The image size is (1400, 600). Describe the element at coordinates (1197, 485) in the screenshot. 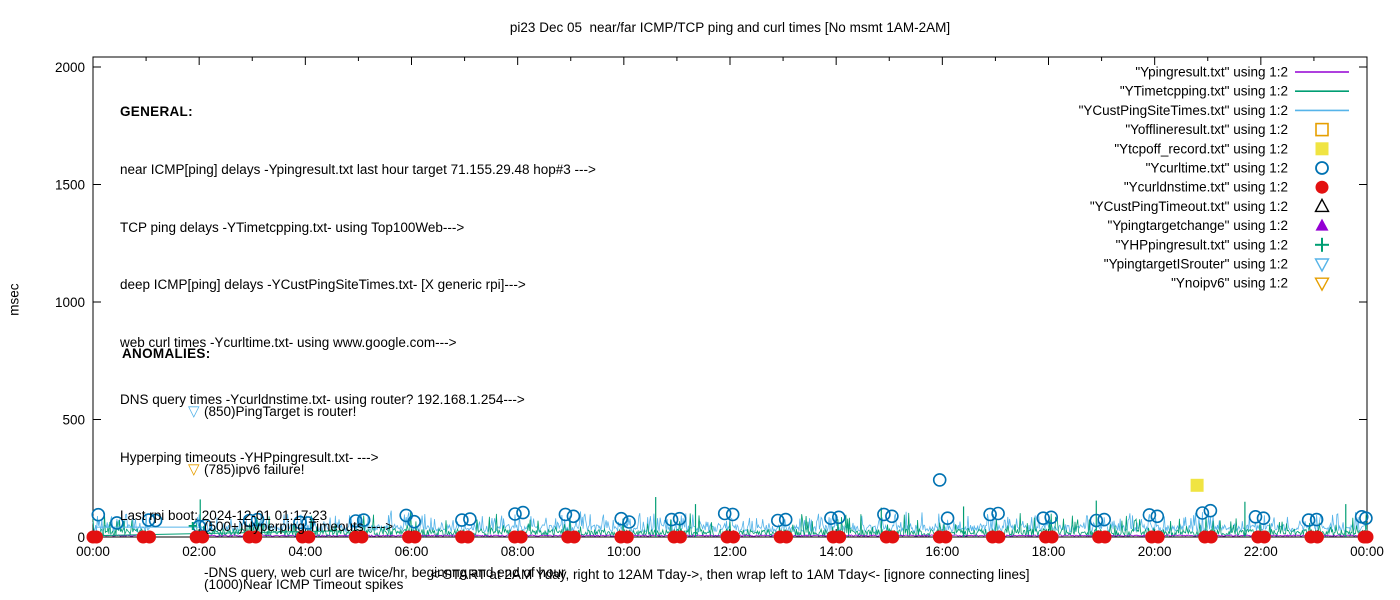

I see `tcp-timeout-point` at that location.